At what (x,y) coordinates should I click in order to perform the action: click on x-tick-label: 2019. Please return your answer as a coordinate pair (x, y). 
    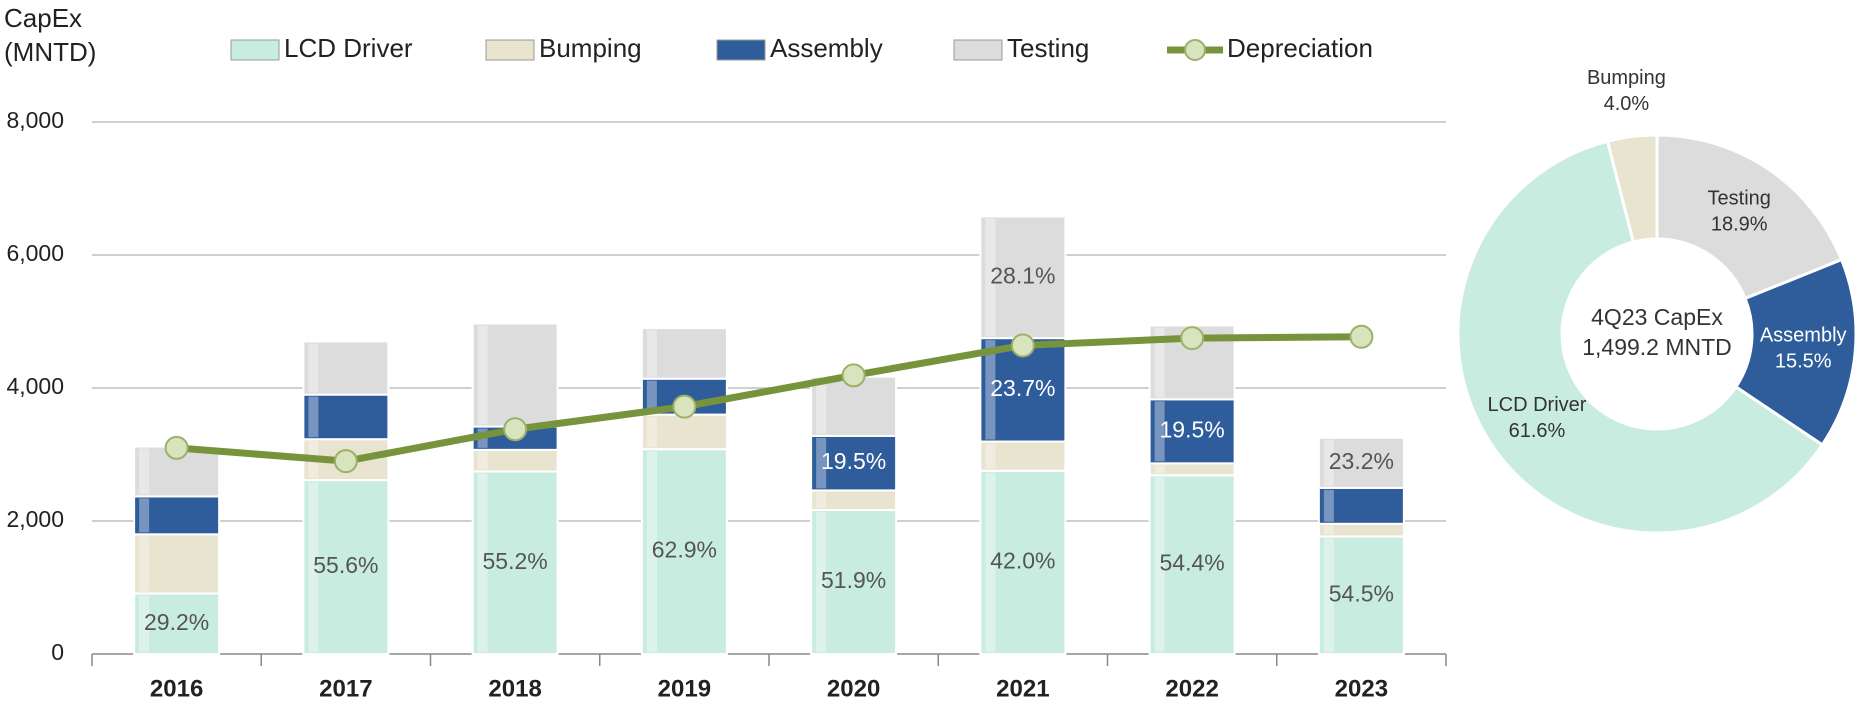
    Looking at the image, I should click on (684, 688).